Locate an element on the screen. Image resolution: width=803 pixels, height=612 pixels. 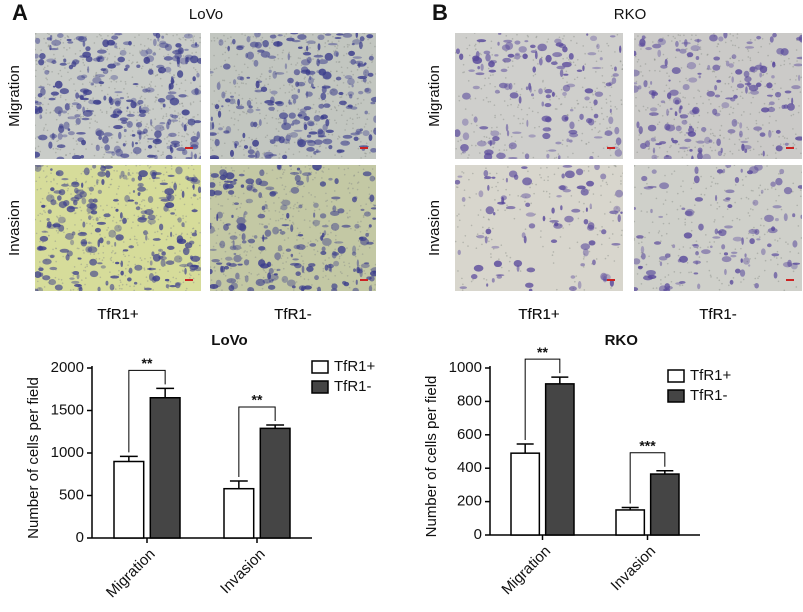
micrograph is located at coordinates (293, 96).